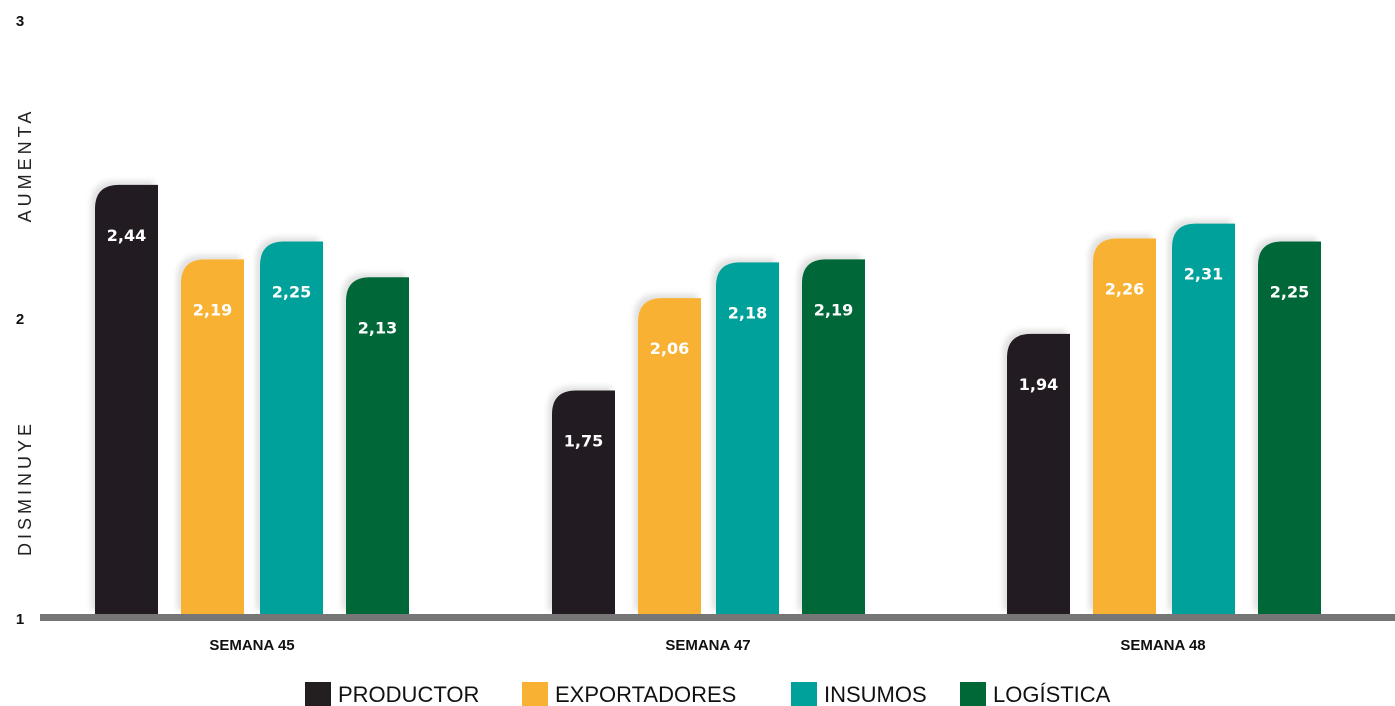 Image resolution: width=1395 pixels, height=706 pixels. I want to click on bar-value-label: 2,44, so click(126, 235).